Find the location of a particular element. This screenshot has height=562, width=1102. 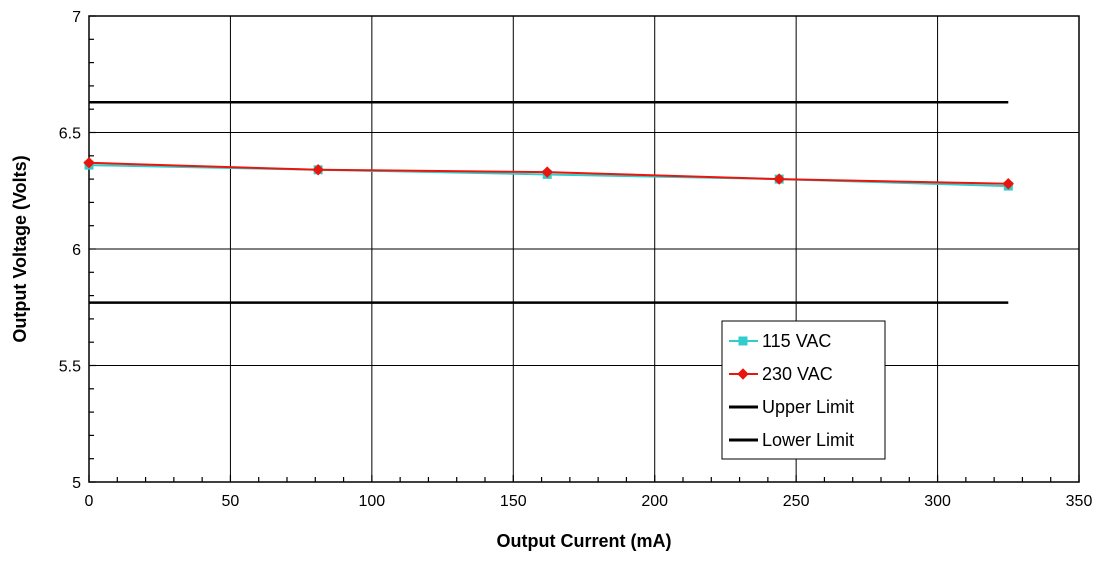

legend-entry: Upper Limit is located at coordinates (791, 407).